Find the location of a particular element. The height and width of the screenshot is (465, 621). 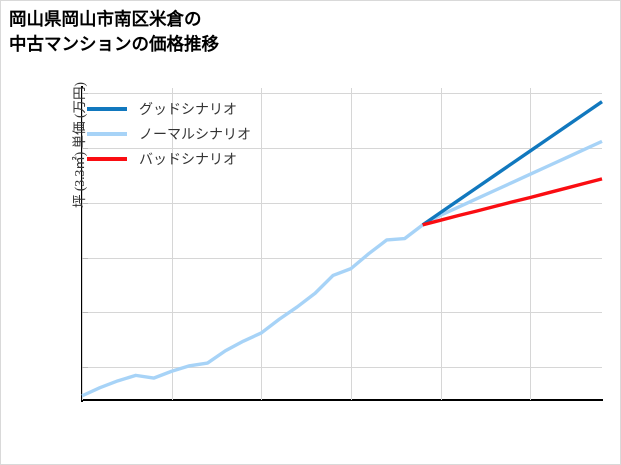

legend-item-label: グッドシナリオ is located at coordinates (188, 110).